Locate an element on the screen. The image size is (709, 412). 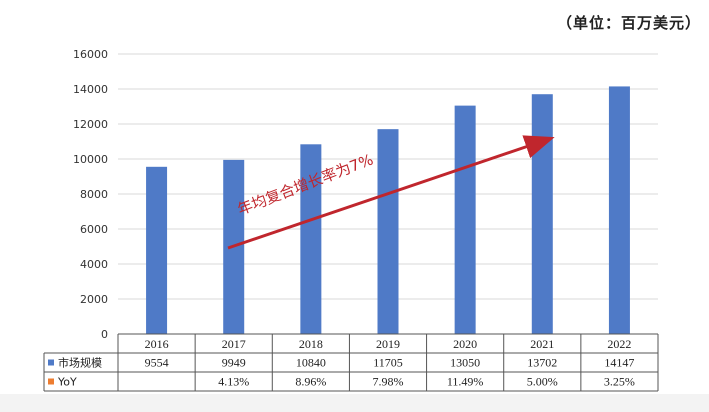
data-label: 3.25% is located at coordinates (619, 382).